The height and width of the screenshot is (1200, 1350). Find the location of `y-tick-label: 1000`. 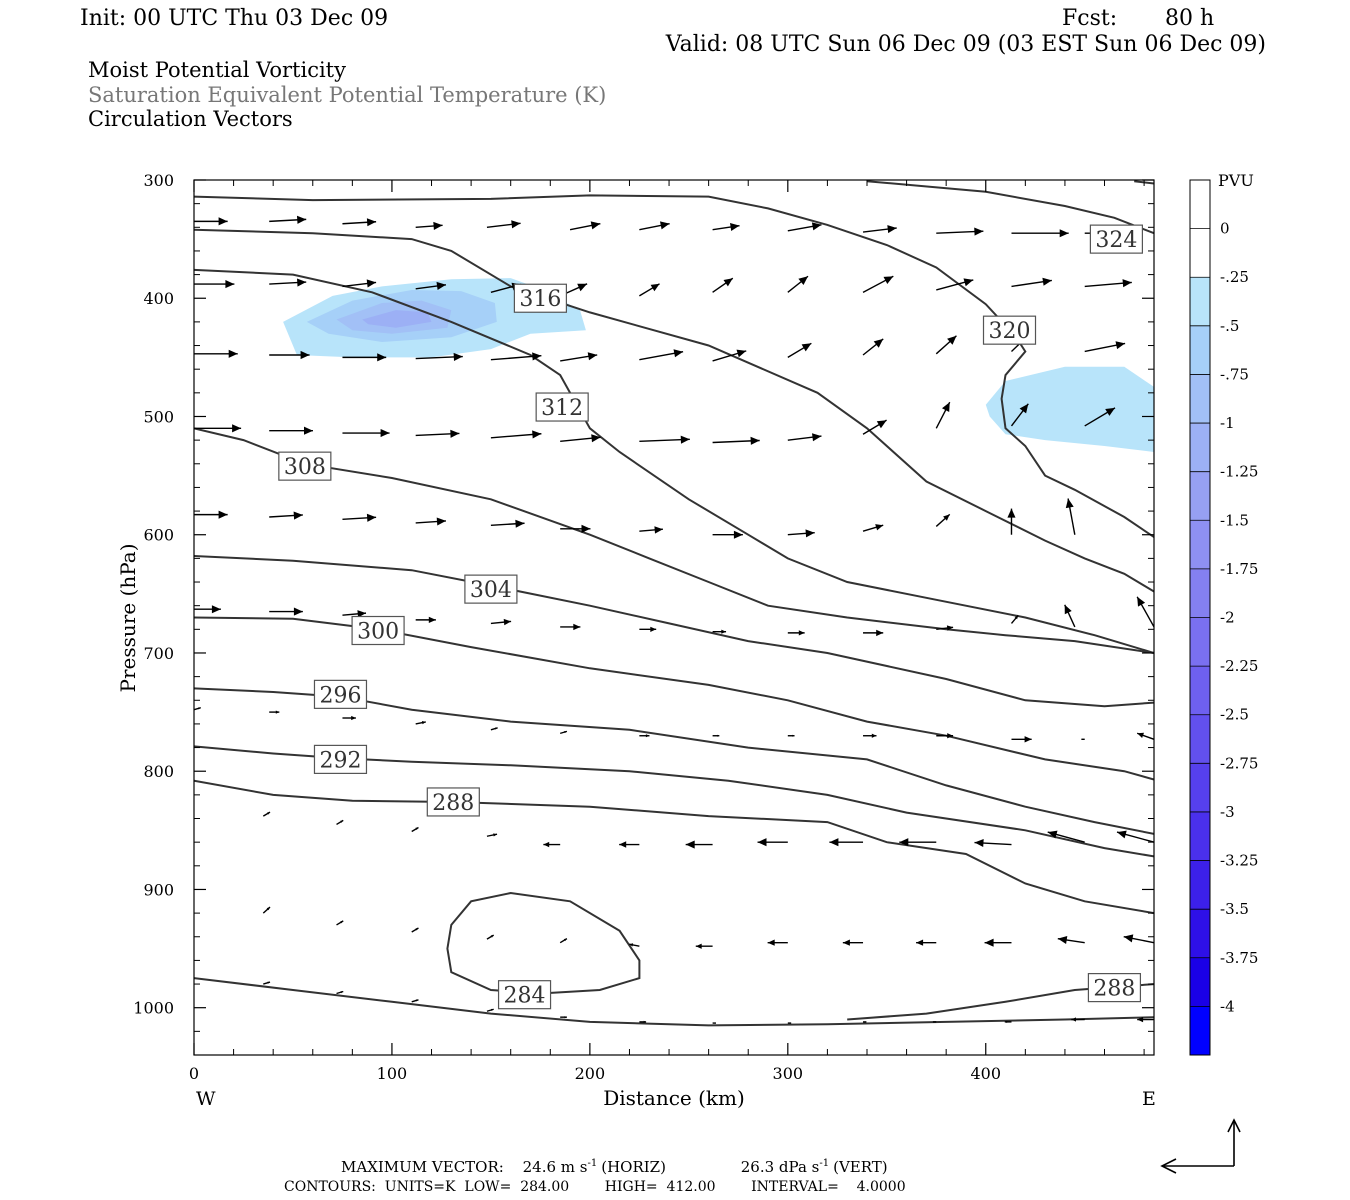

y-tick-label: 1000 is located at coordinates (153, 1008).